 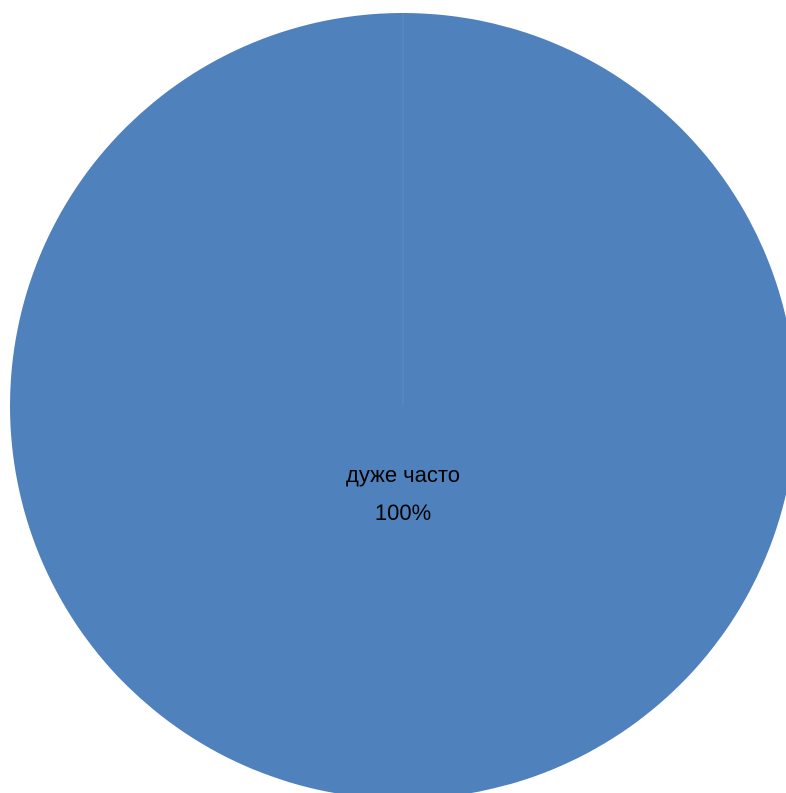 I want to click on slice-label-category: дуже часто, so click(x=403, y=474).